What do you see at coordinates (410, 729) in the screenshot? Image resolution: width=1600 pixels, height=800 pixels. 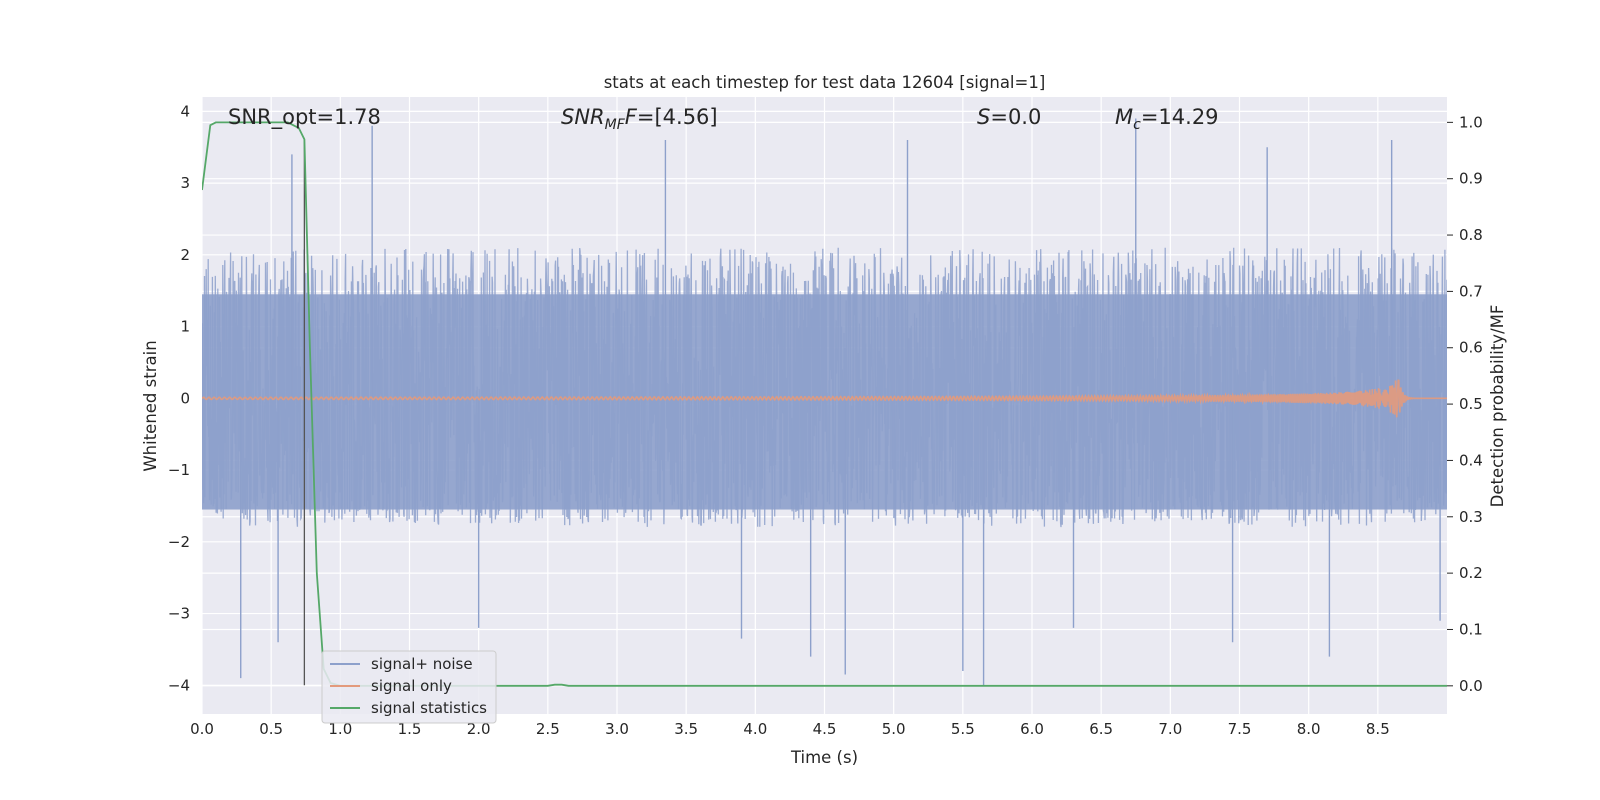 I see `x-tick-label: 1.5` at bounding box center [410, 729].